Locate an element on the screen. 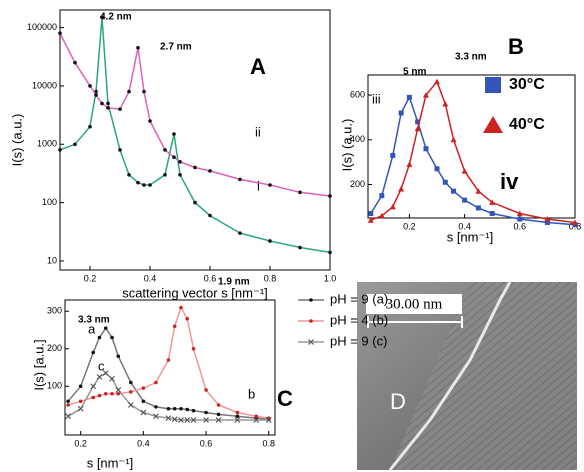 This screenshot has width=584, height=472. crystal-region is located at coordinates (483, 376).